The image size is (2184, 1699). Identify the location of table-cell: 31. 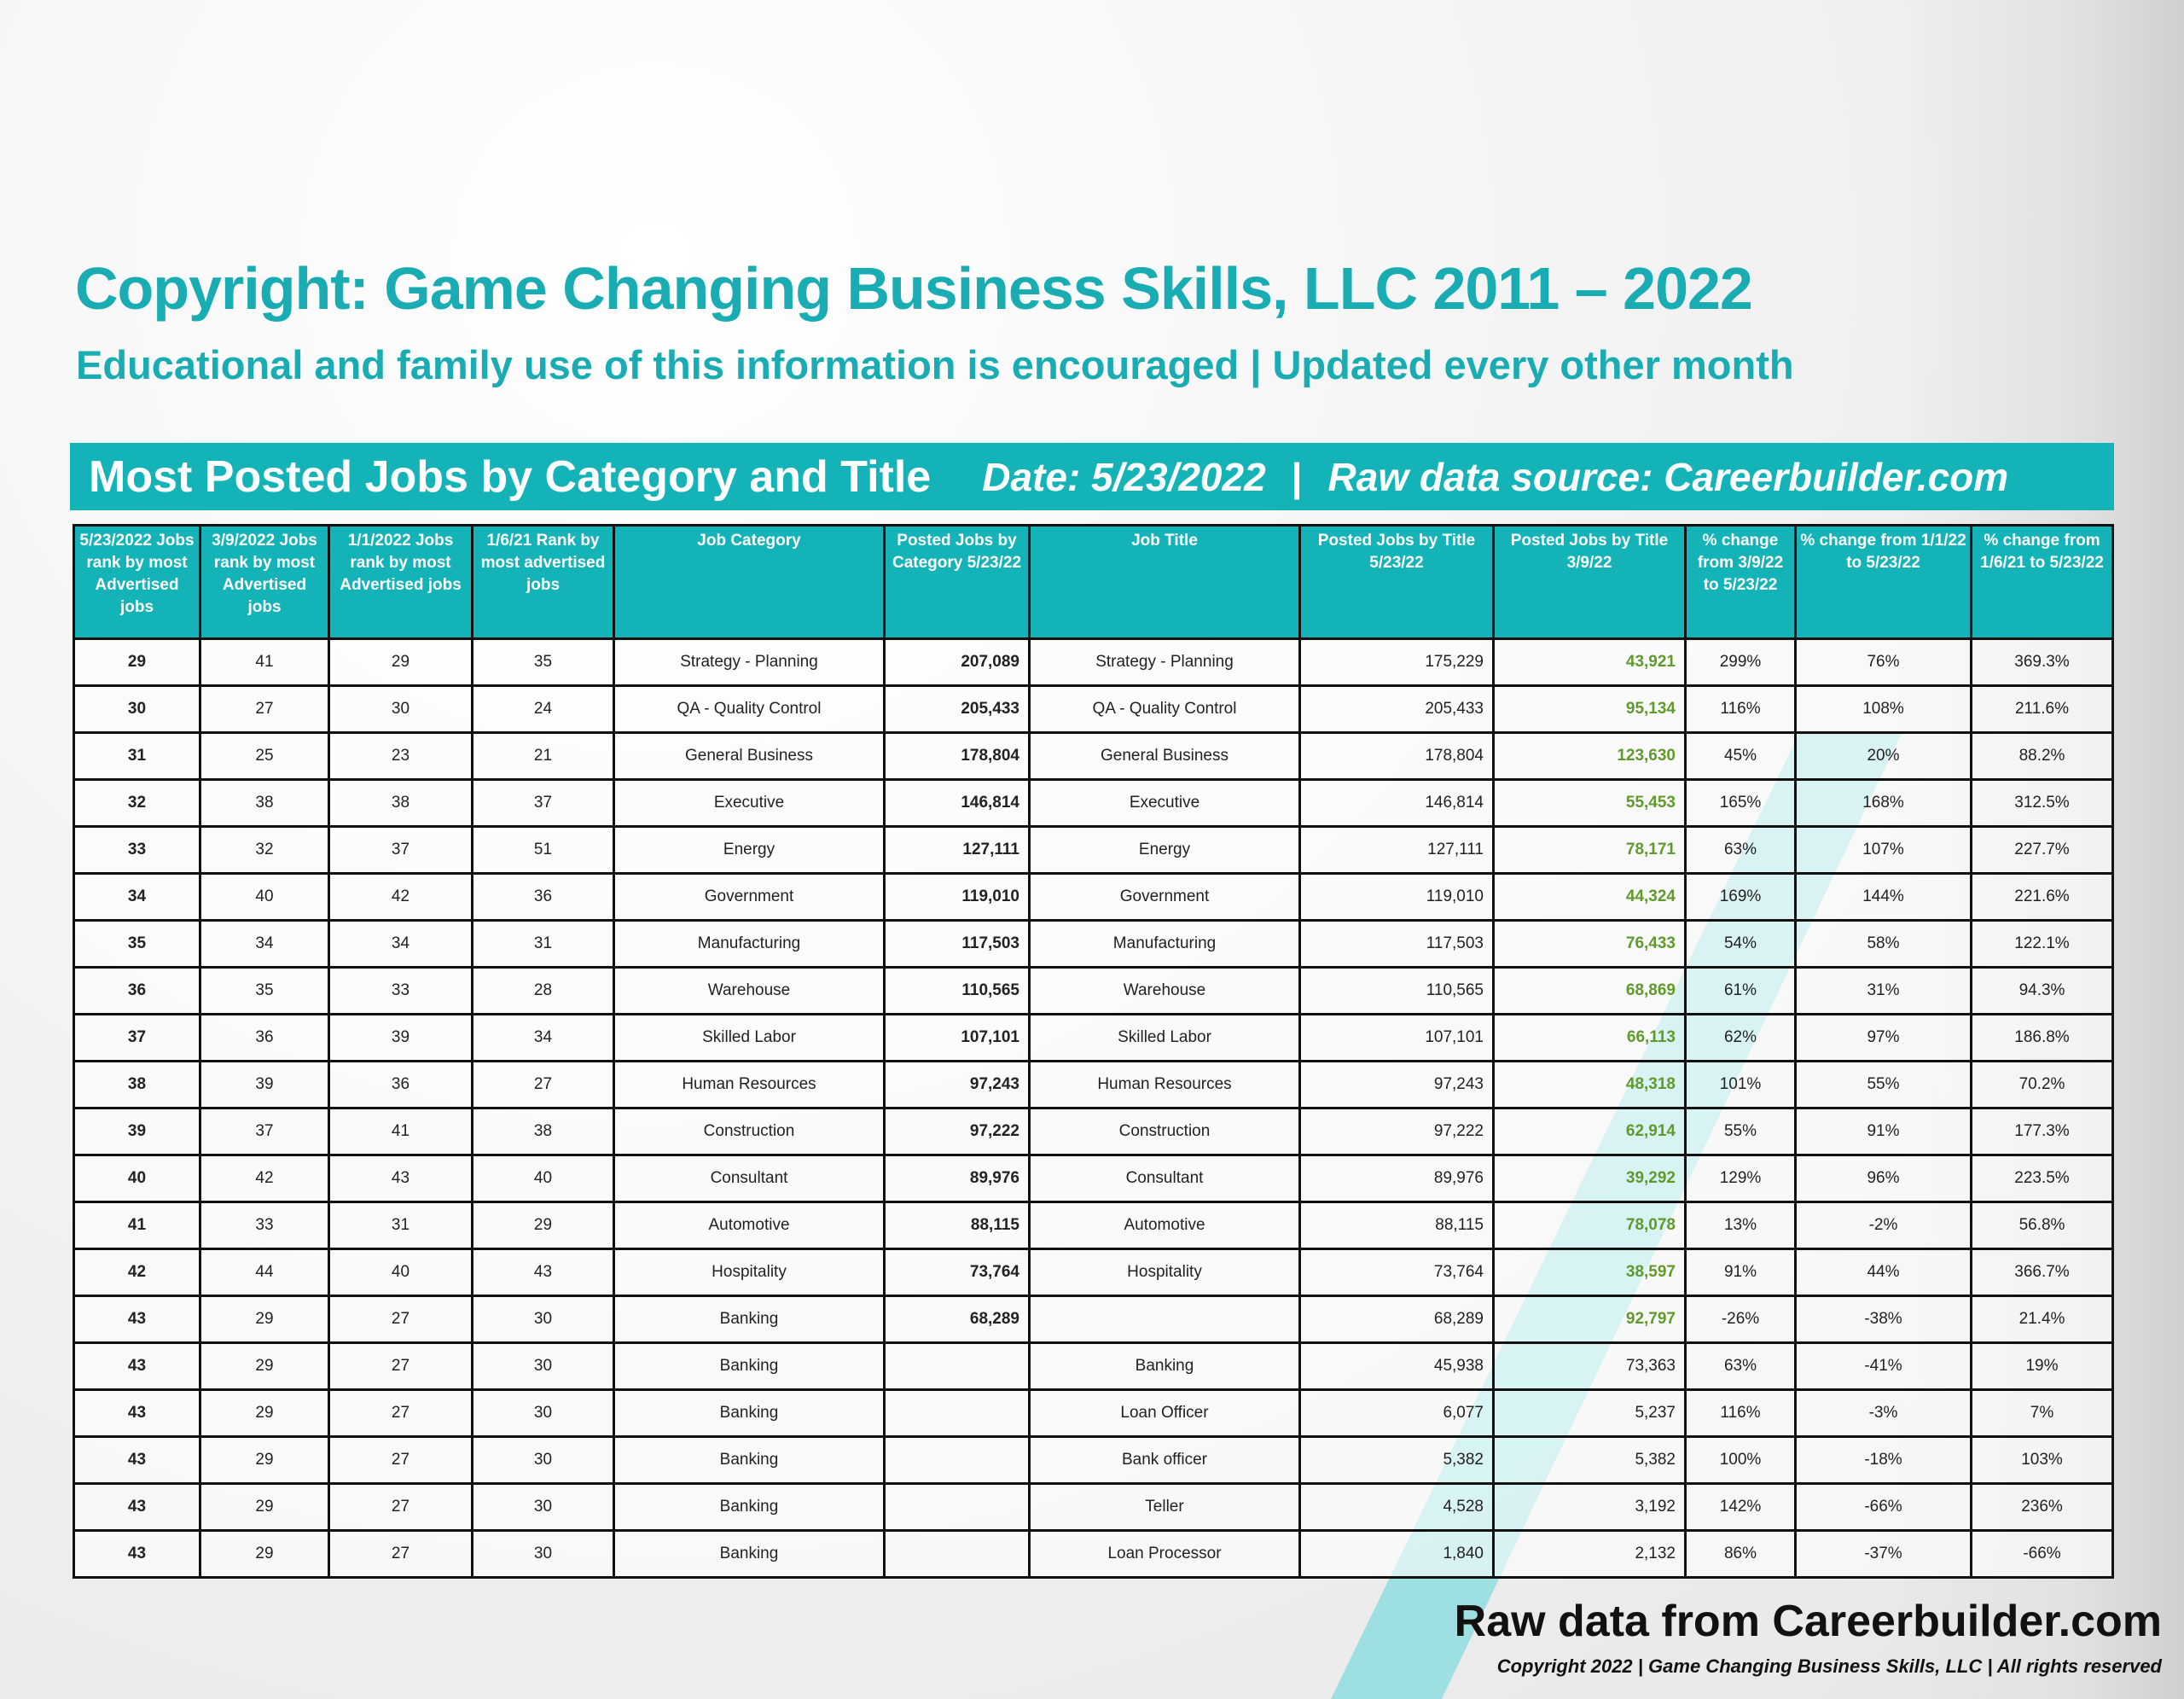
(543, 944).